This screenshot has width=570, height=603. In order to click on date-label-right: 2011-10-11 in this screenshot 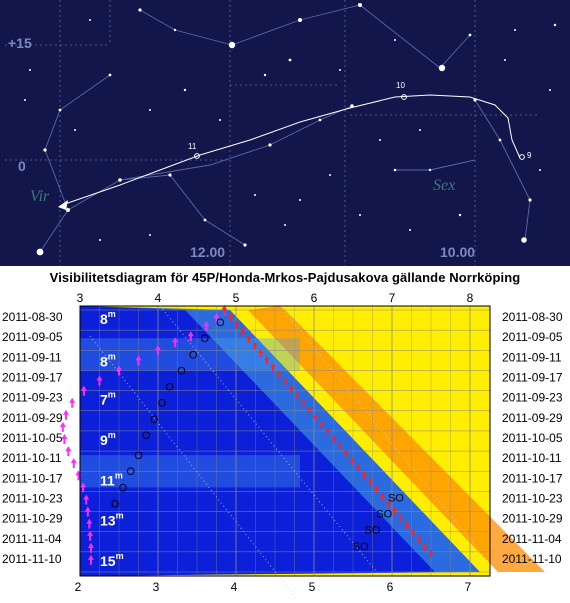, I will do `click(532, 458)`.